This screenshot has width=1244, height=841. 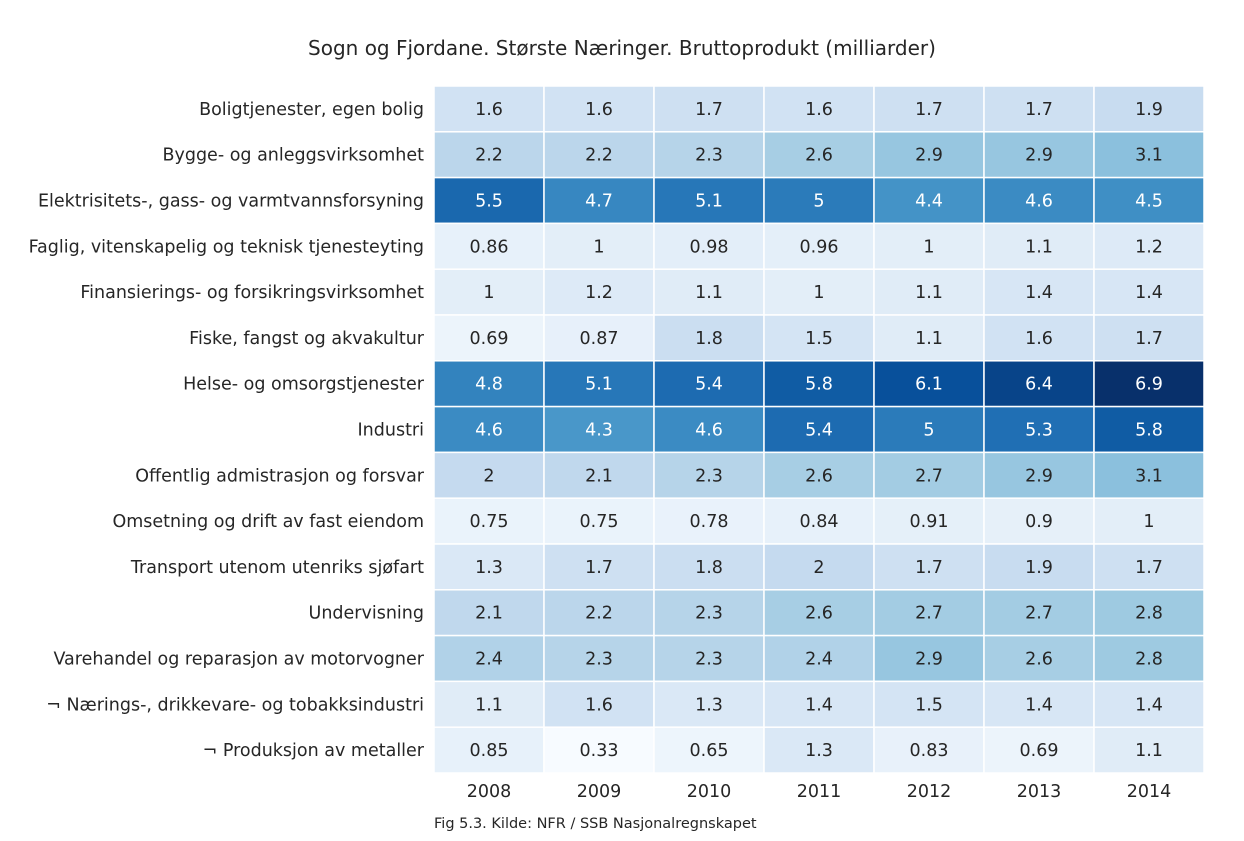 What do you see at coordinates (304, 385) in the screenshot?
I see `row-label: Helse- og omsorgstjenester` at bounding box center [304, 385].